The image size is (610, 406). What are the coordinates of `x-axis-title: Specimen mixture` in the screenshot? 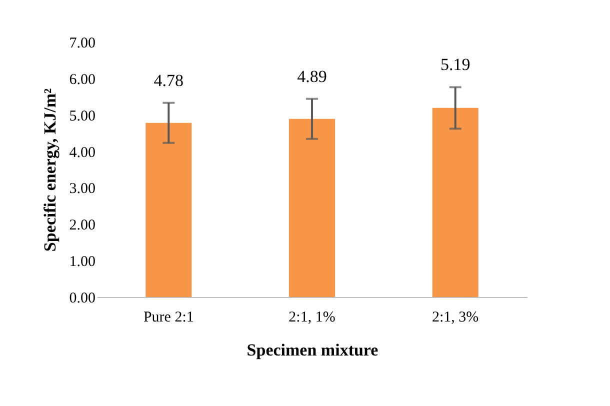 It's located at (312, 350).